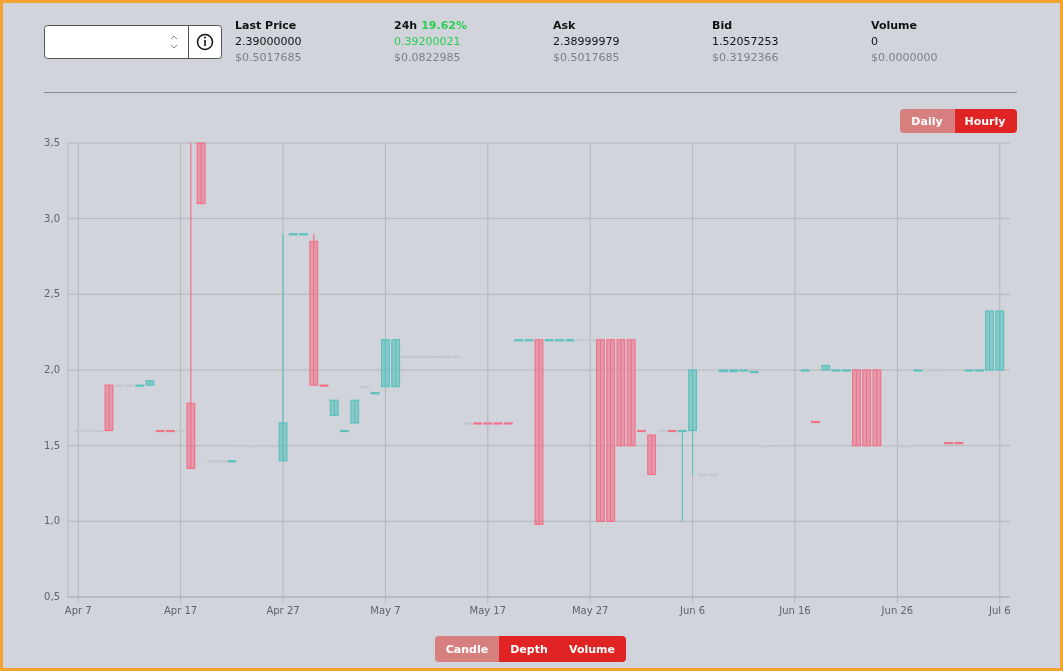  Describe the element at coordinates (444, 25) in the screenshot. I see `text: 19.62%` at that location.